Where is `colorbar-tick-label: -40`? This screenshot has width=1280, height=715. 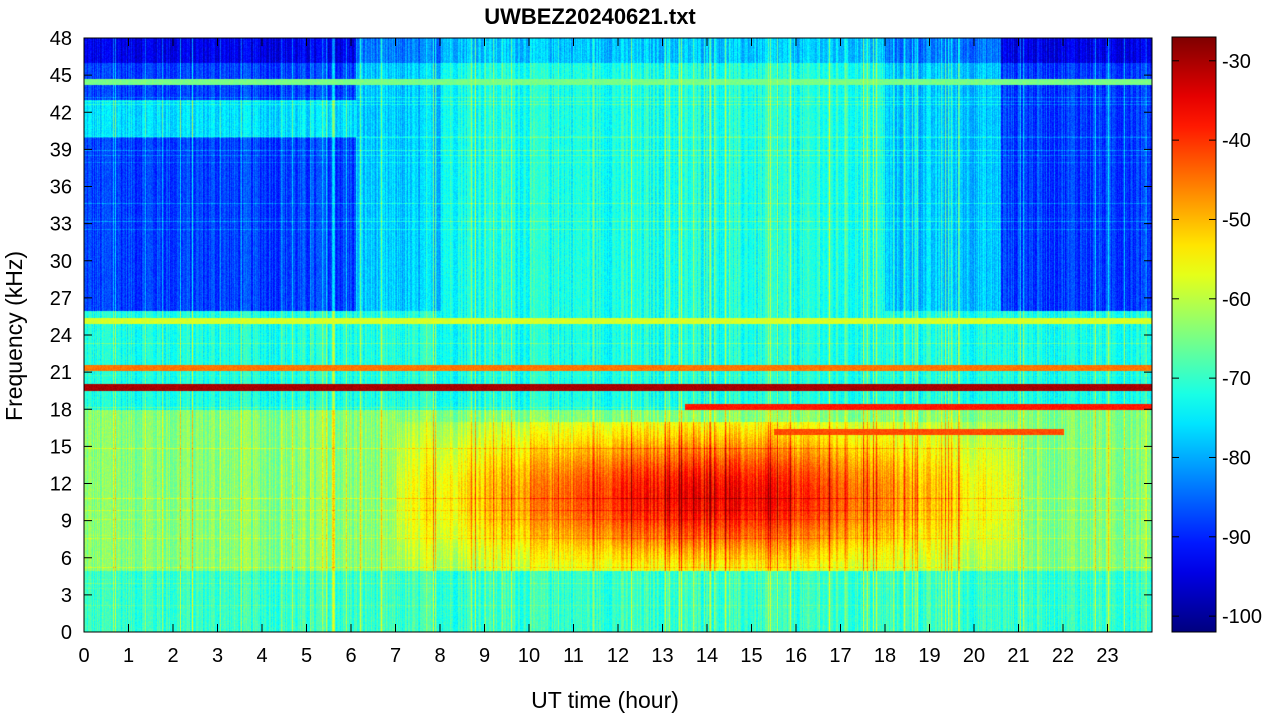 colorbar-tick-label: -40 is located at coordinates (1236, 141).